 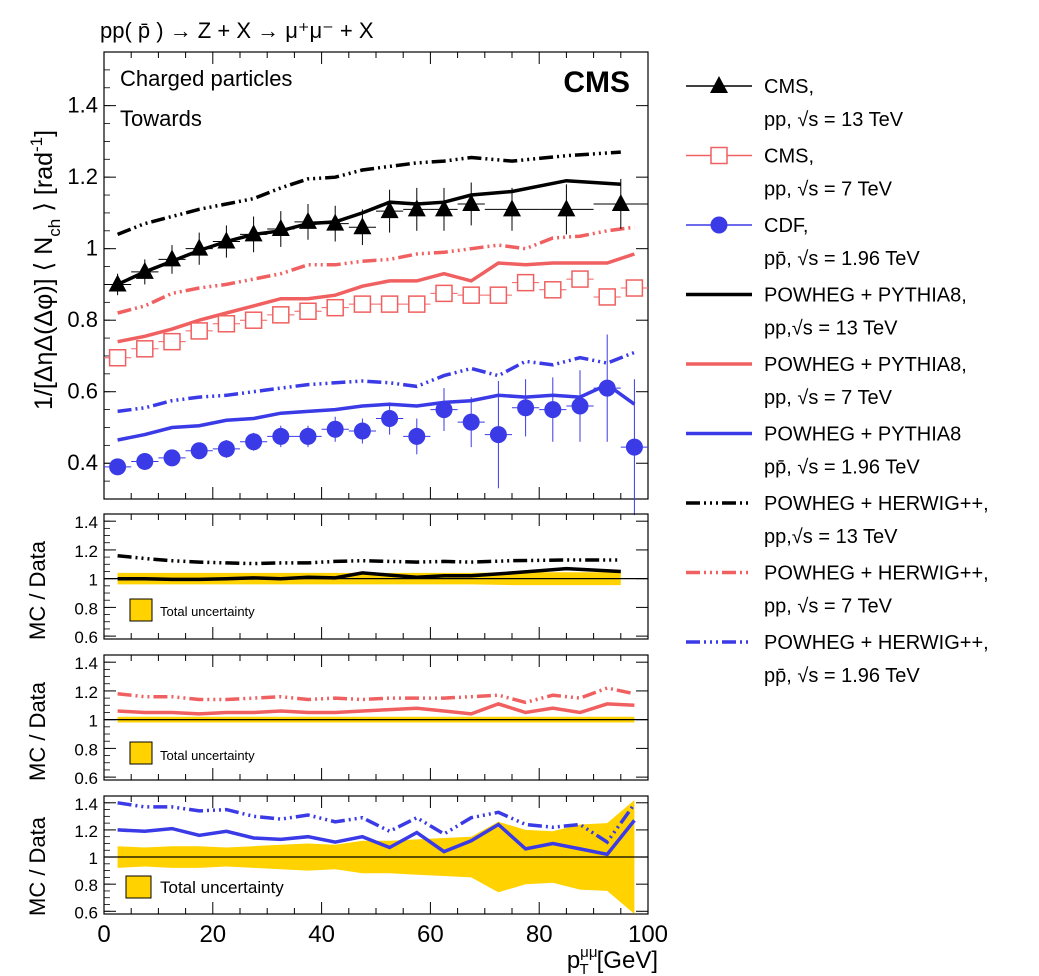 What do you see at coordinates (834, 120) in the screenshot?
I see `legend-label-line2: pp, √s = 13 TeV` at bounding box center [834, 120].